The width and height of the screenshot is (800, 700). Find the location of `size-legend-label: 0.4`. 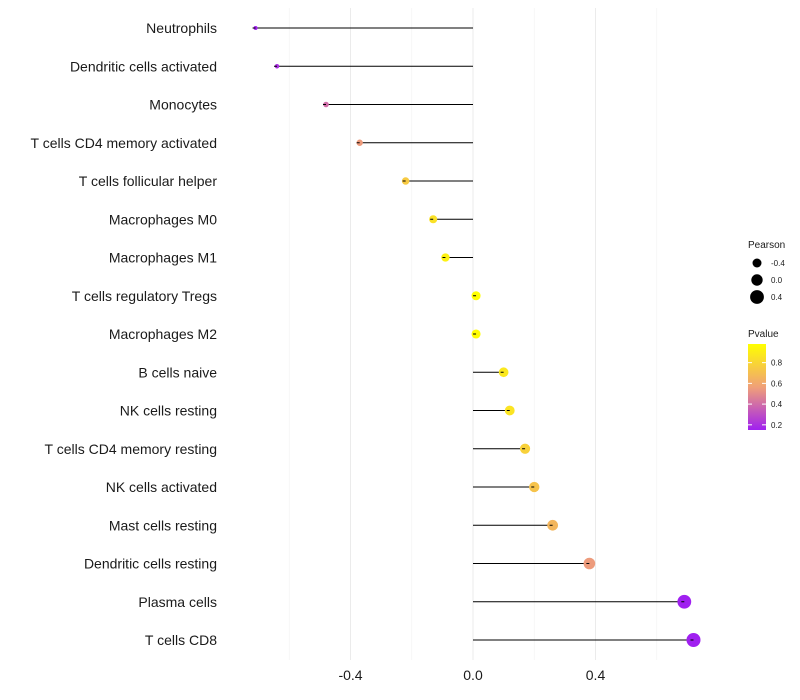

size-legend-label: 0.4 is located at coordinates (777, 297).